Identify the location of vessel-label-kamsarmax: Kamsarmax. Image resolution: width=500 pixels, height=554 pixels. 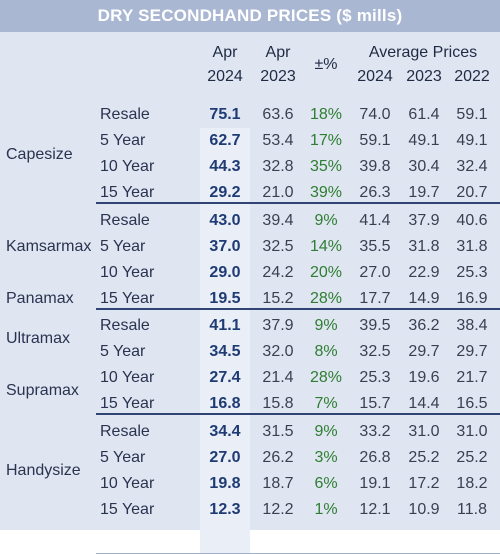
(49, 246).